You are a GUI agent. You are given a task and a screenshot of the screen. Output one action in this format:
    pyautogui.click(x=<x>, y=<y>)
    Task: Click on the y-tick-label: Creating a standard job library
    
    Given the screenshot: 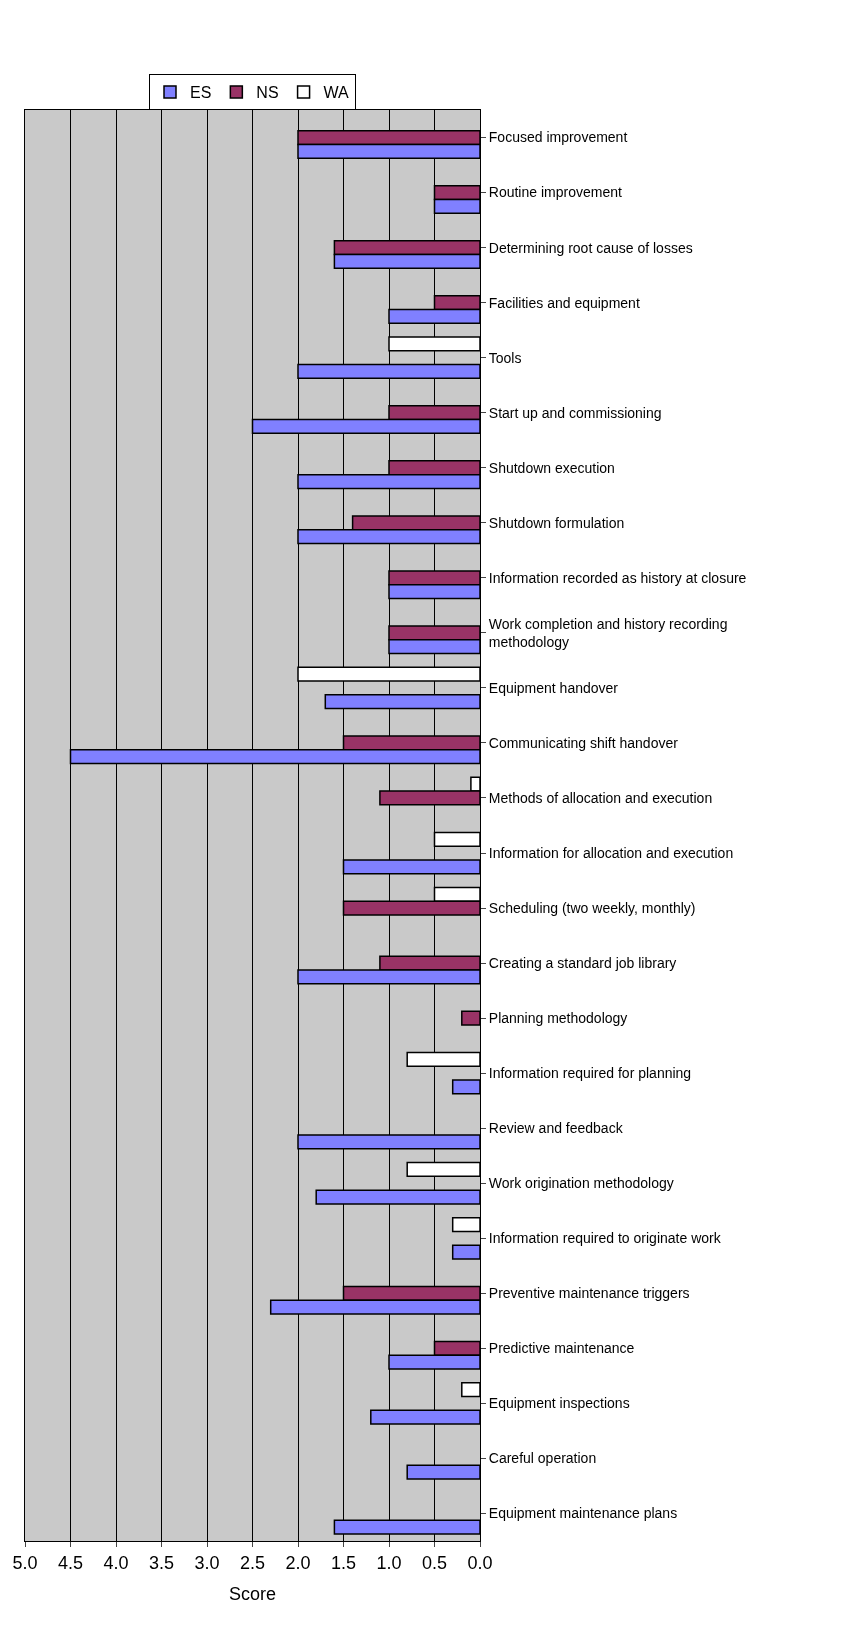 What is the action you would take?
    pyautogui.click(x=582, y=963)
    